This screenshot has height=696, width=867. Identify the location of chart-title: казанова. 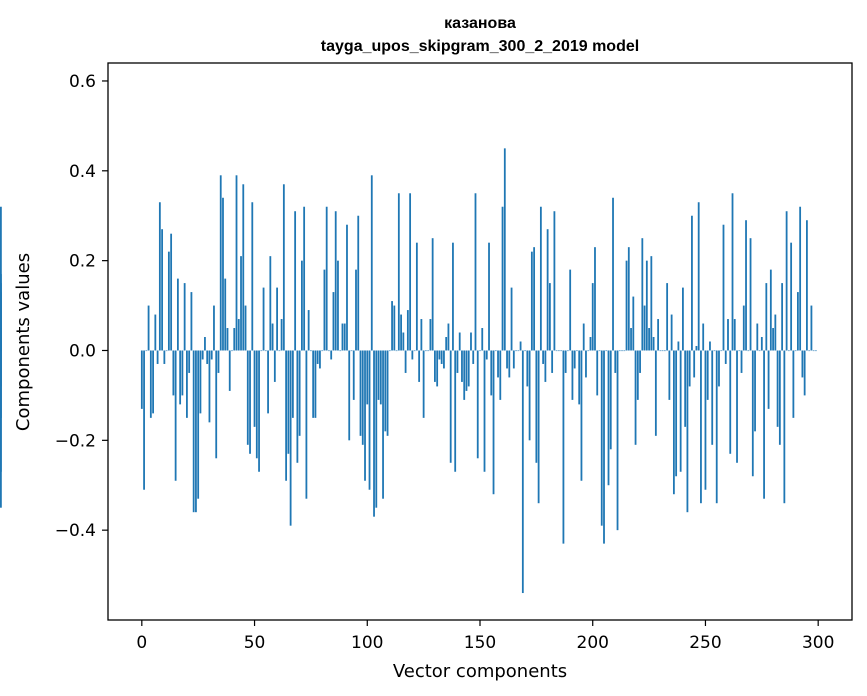
(480, 23).